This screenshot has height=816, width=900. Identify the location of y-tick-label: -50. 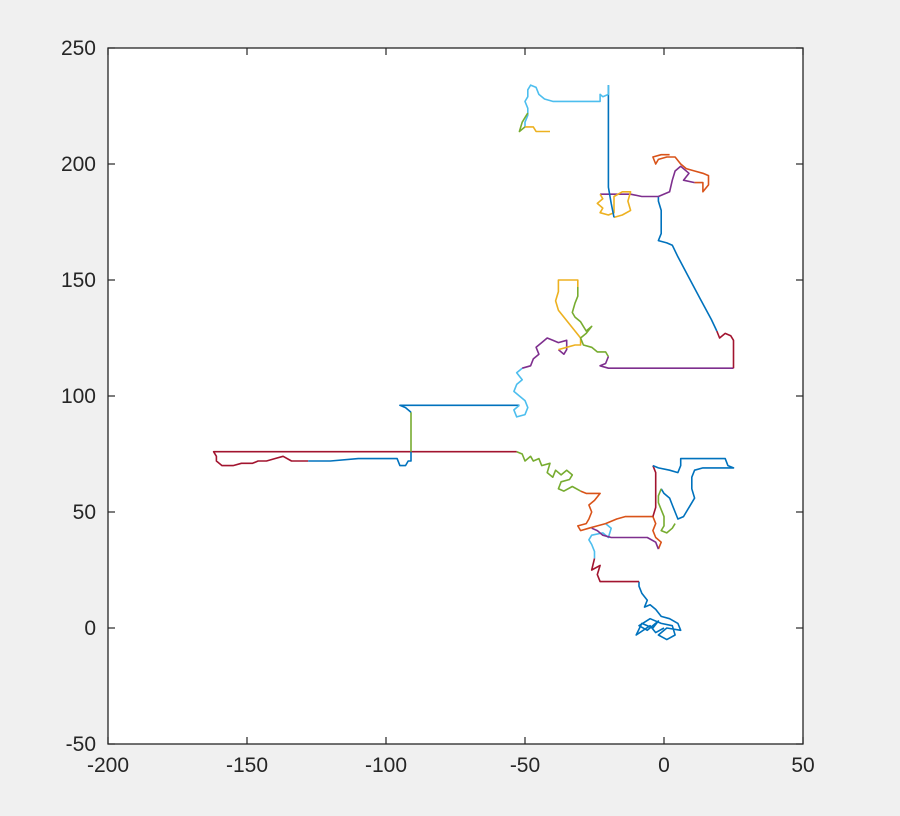
(81, 744).